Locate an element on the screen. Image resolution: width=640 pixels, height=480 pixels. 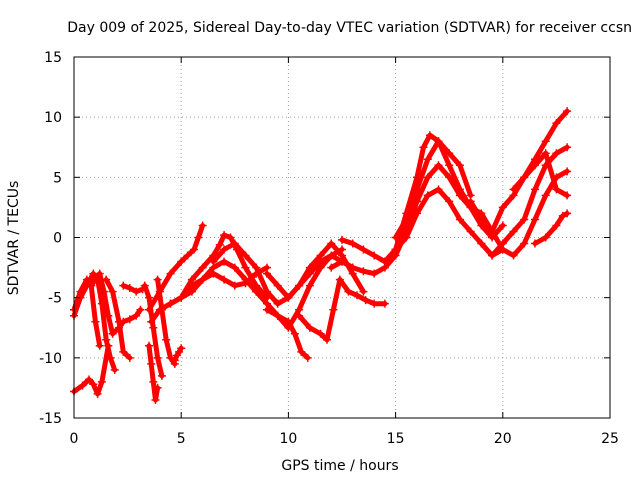
series-track-s is located at coordinates (320, 273).